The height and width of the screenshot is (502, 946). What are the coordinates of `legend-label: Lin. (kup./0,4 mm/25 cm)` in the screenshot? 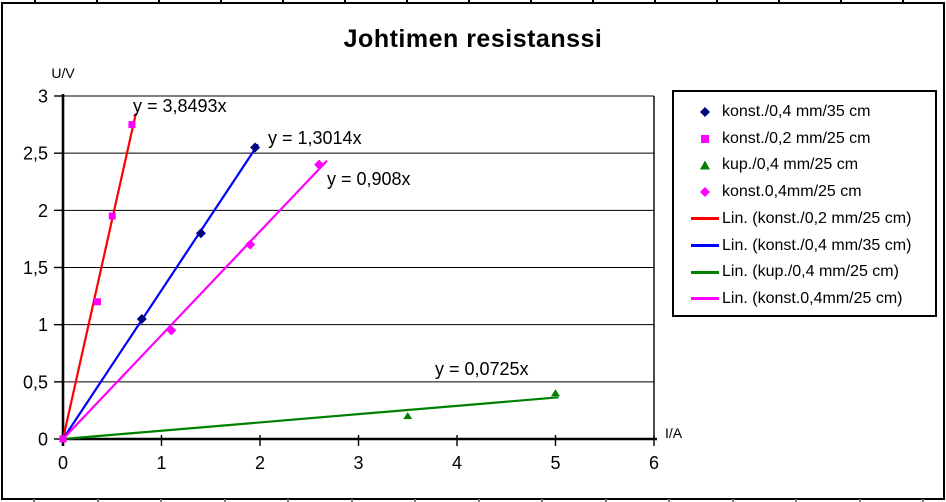 It's located at (810, 272).